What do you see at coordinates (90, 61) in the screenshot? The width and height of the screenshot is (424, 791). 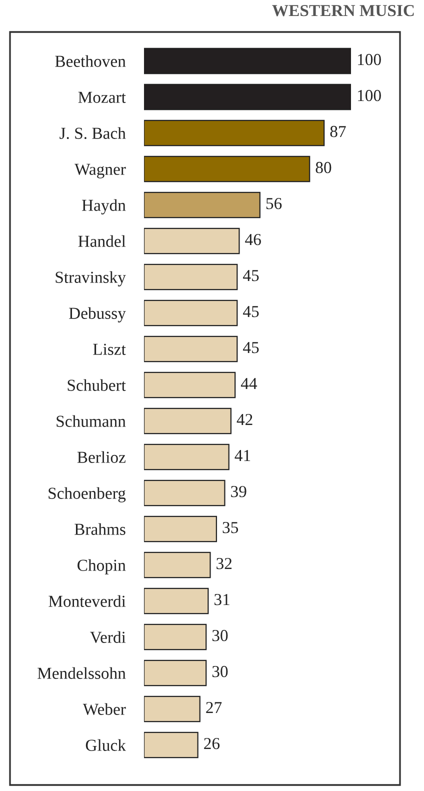 I see `y-tick-label: Beethoven` at bounding box center [90, 61].